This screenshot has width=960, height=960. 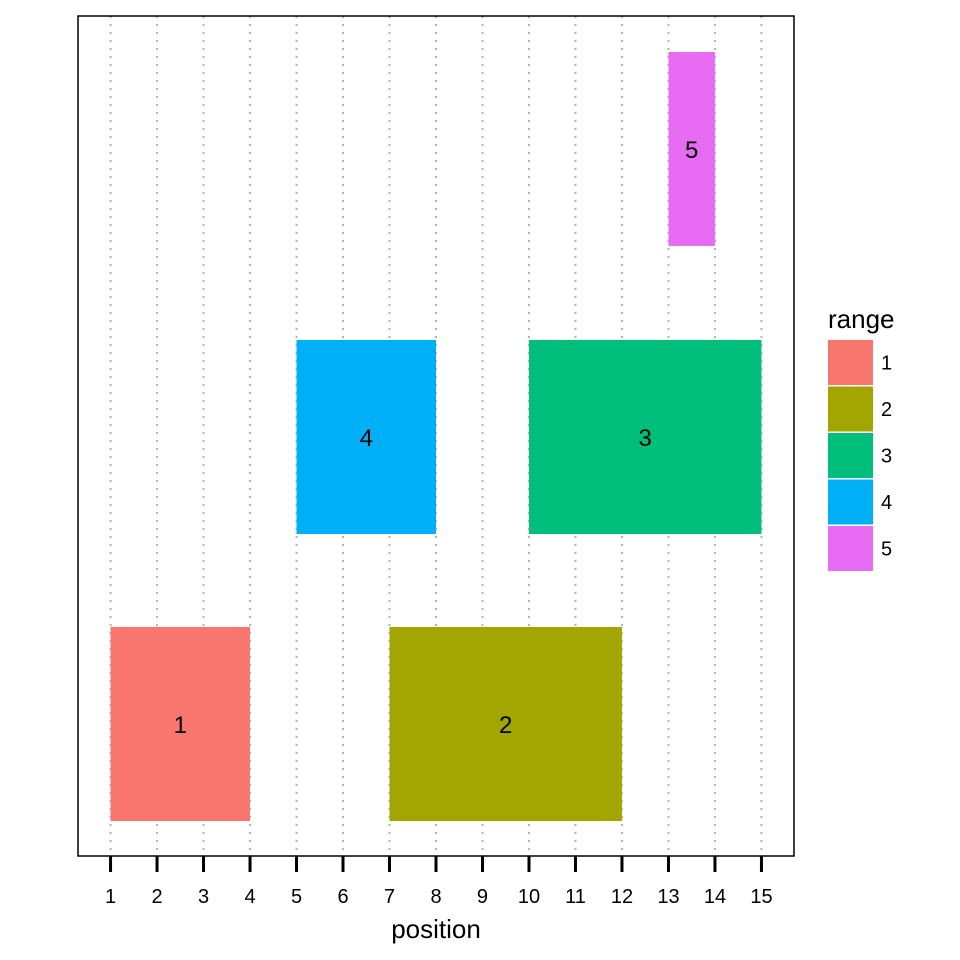 I want to click on x-axis-title: position, so click(x=436, y=929).